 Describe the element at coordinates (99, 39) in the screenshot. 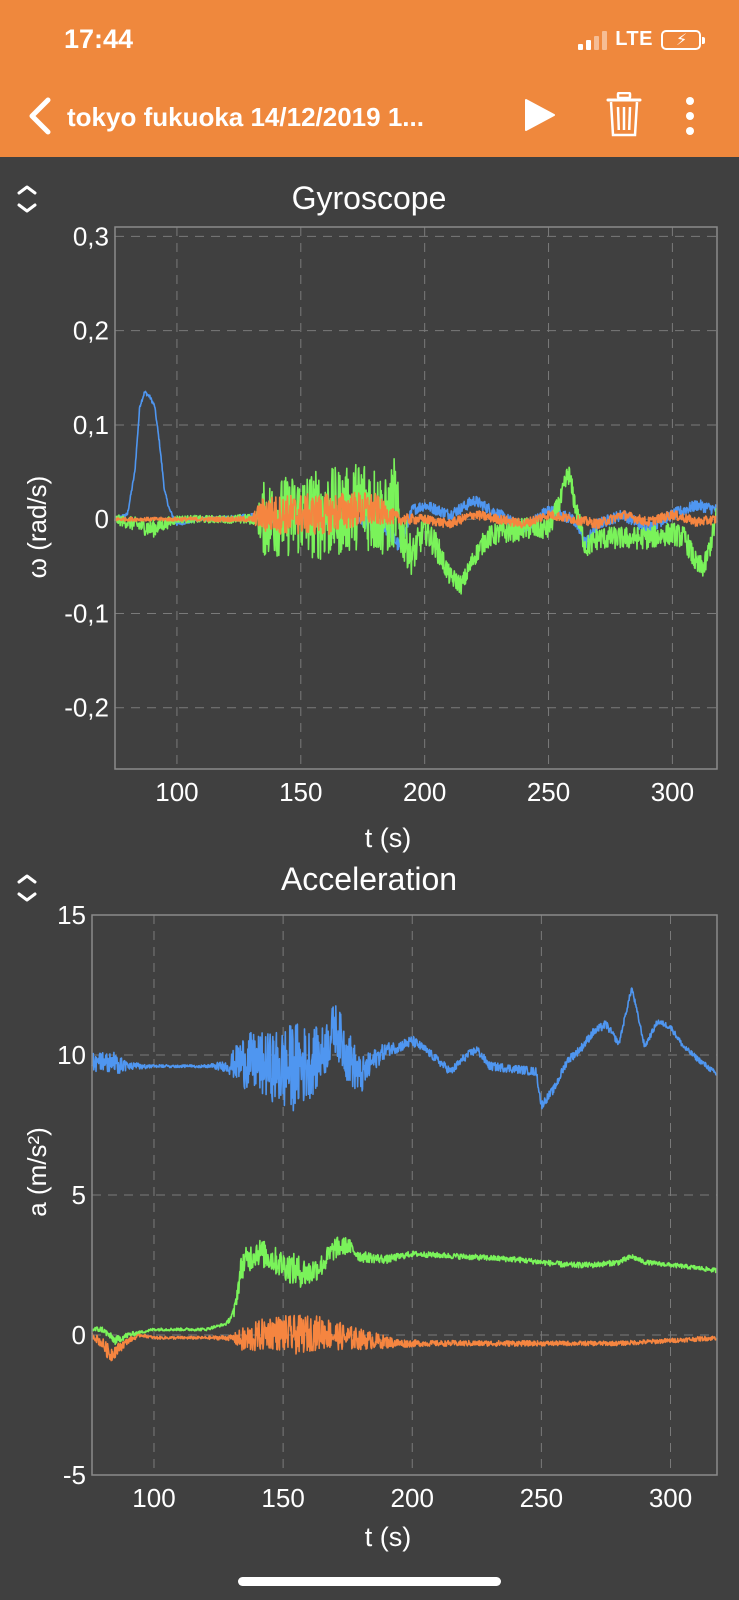

I see `status-time: 17:44` at that location.